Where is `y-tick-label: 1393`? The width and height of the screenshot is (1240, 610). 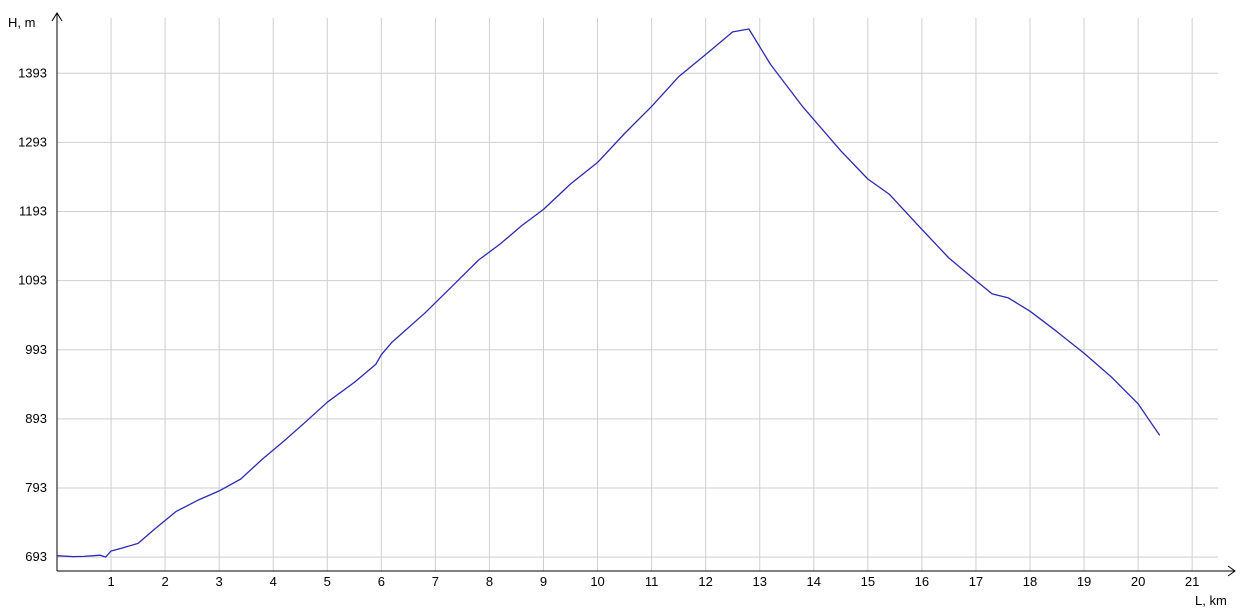 y-tick-label: 1393 is located at coordinates (32, 72).